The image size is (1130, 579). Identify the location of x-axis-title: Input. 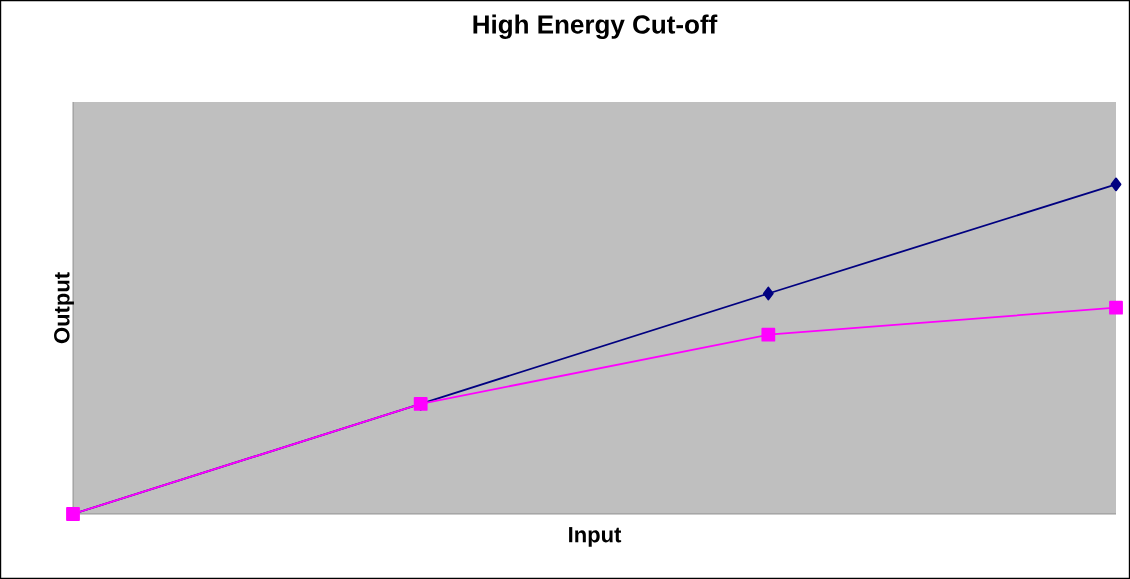
(595, 537).